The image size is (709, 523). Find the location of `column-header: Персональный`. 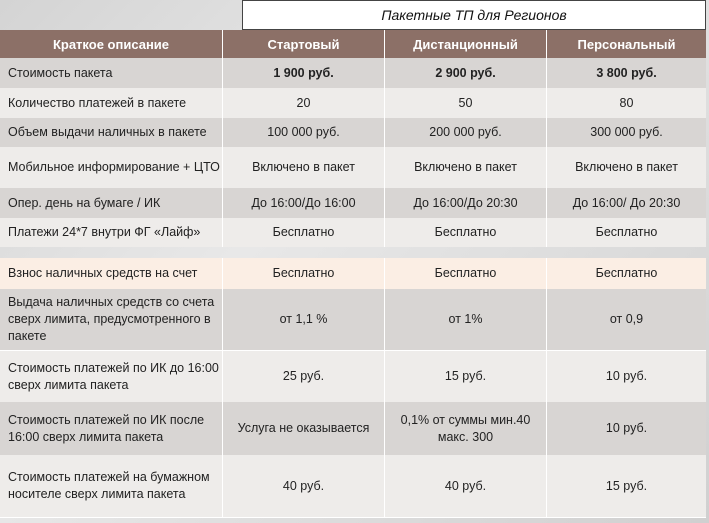

column-header: Персональный is located at coordinates (626, 44).